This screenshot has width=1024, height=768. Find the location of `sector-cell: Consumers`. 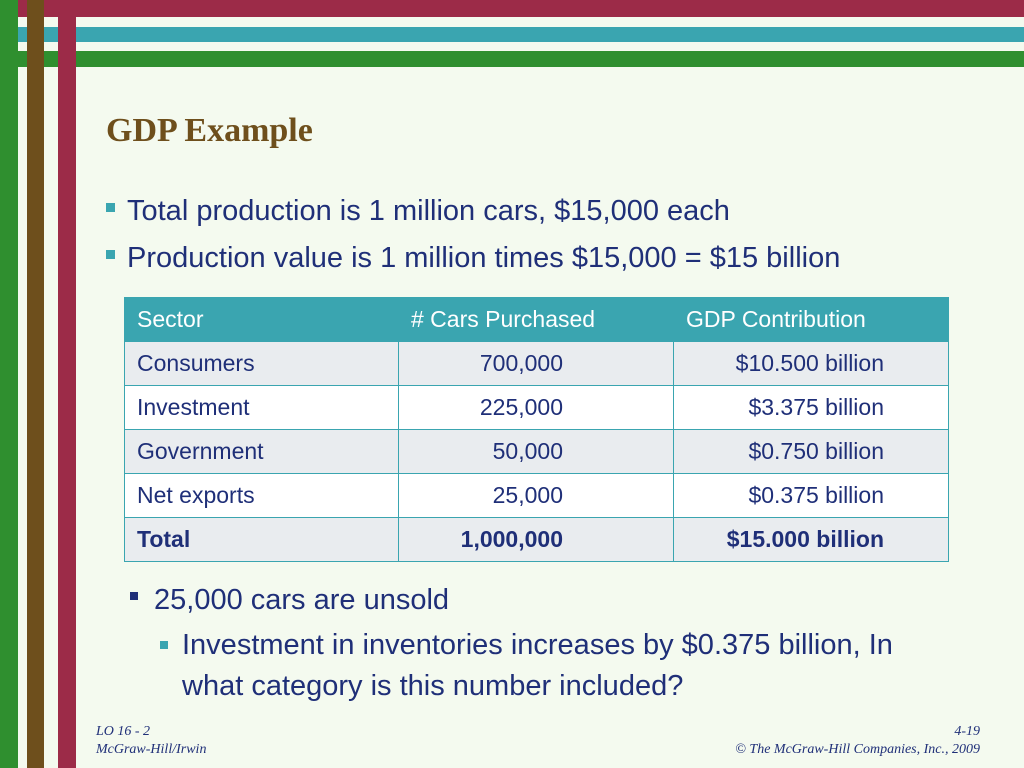

sector-cell: Consumers is located at coordinates (261, 363).